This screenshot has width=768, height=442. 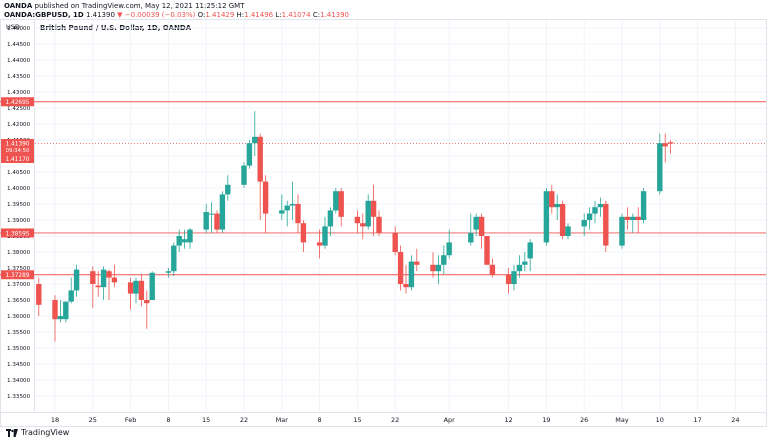 I want to click on low-marker-badge-label: 1.41170, so click(x=18, y=160).